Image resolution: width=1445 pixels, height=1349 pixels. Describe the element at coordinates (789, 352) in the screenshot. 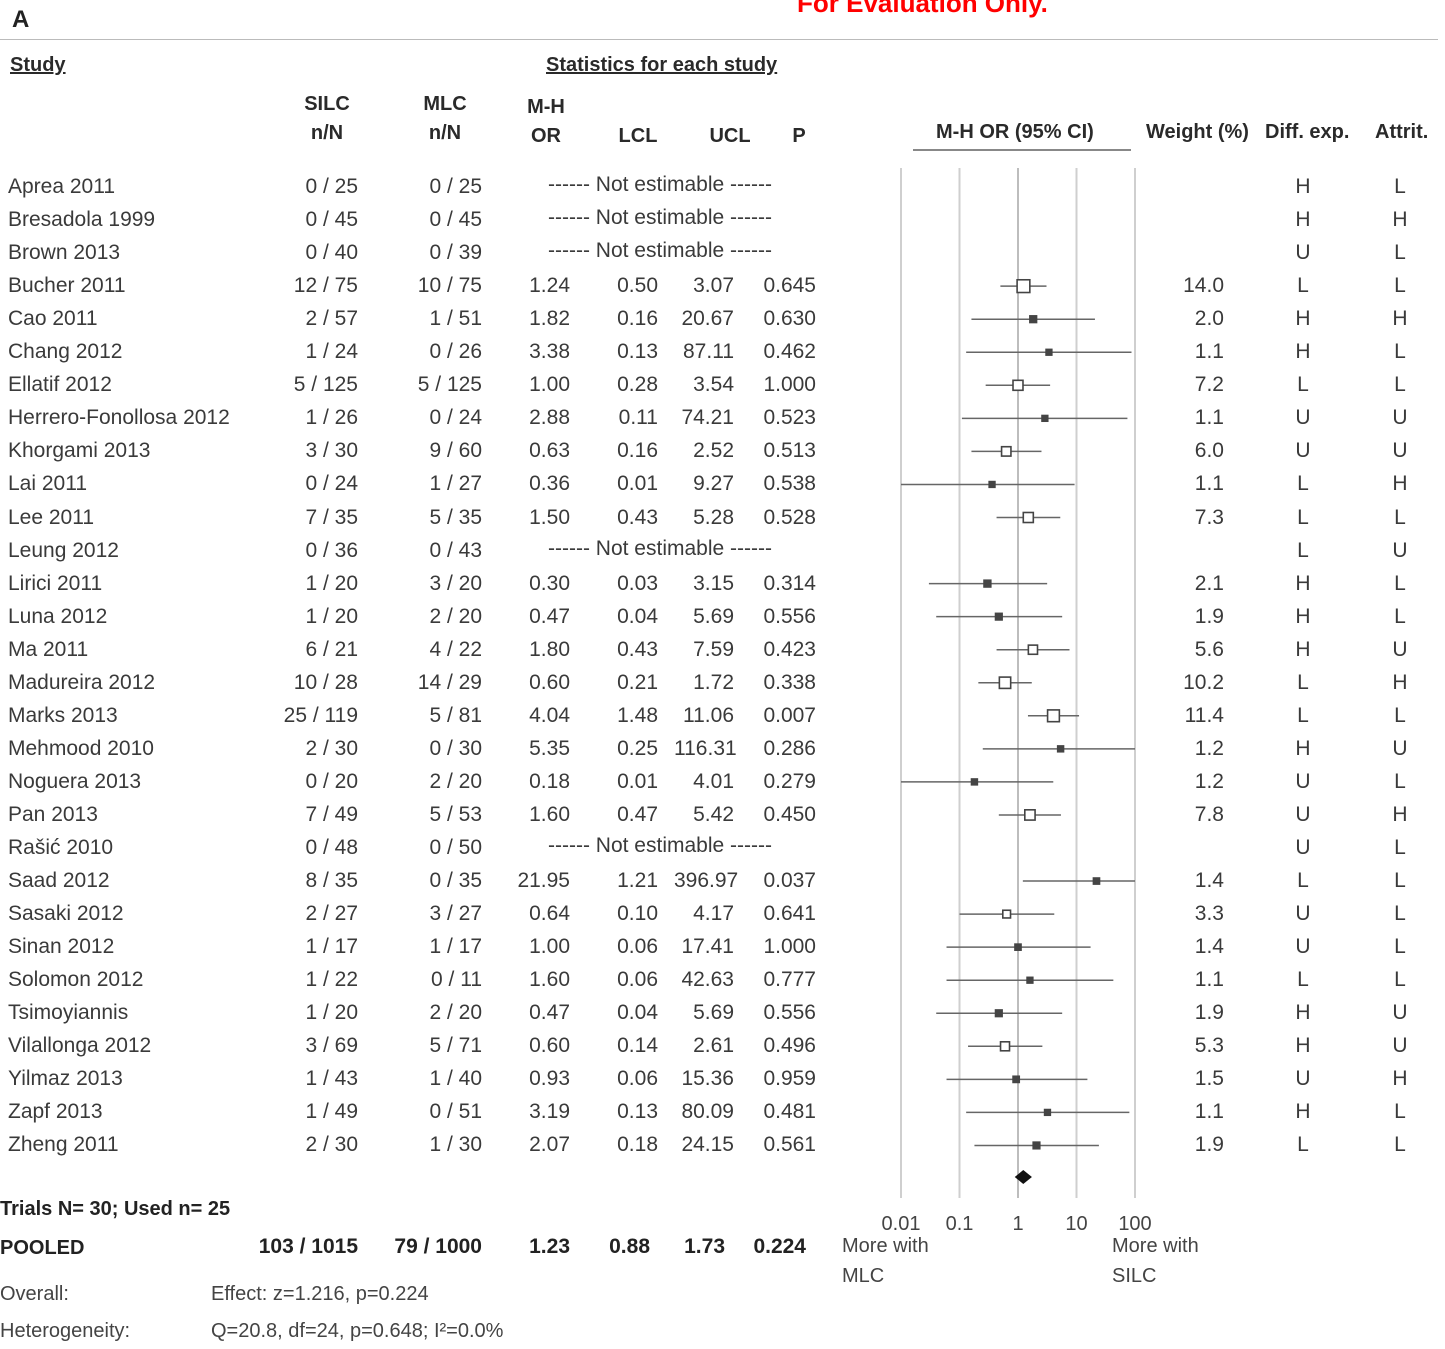

I see `p-value: 0.462` at that location.